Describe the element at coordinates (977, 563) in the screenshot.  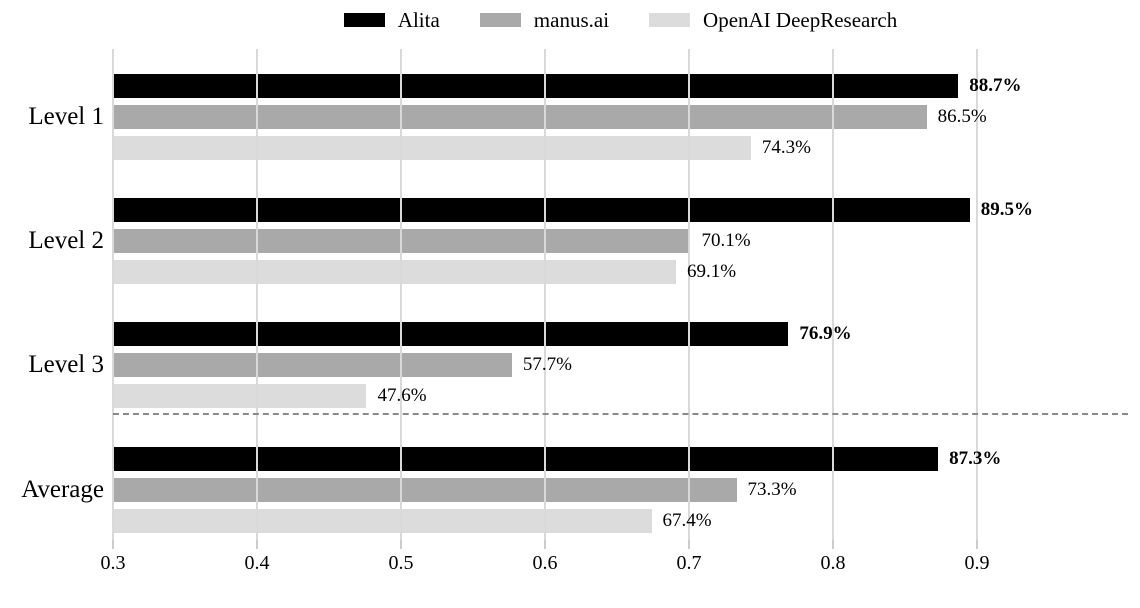
I see `x-tick-label: 0.9` at that location.